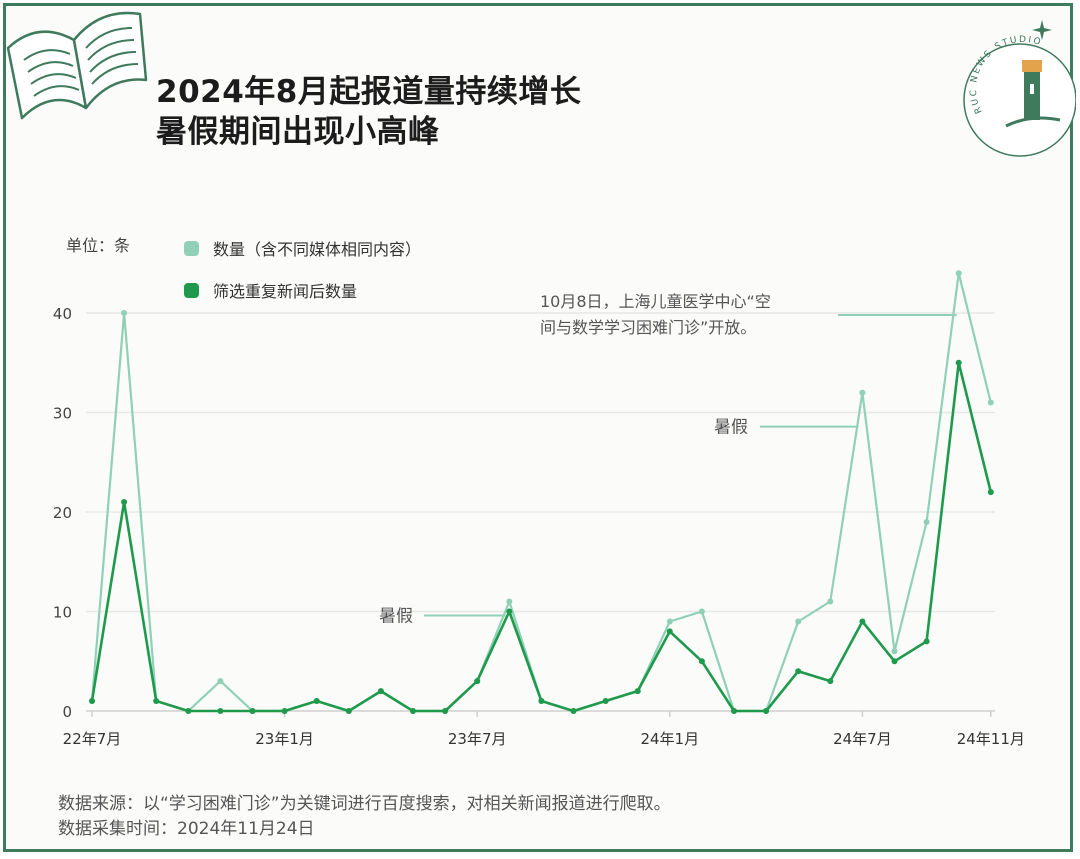 Image resolution: width=1080 pixels, height=859 pixels. I want to click on studio-logo: RUC NEWS STUDIO, so click(1019, 88).